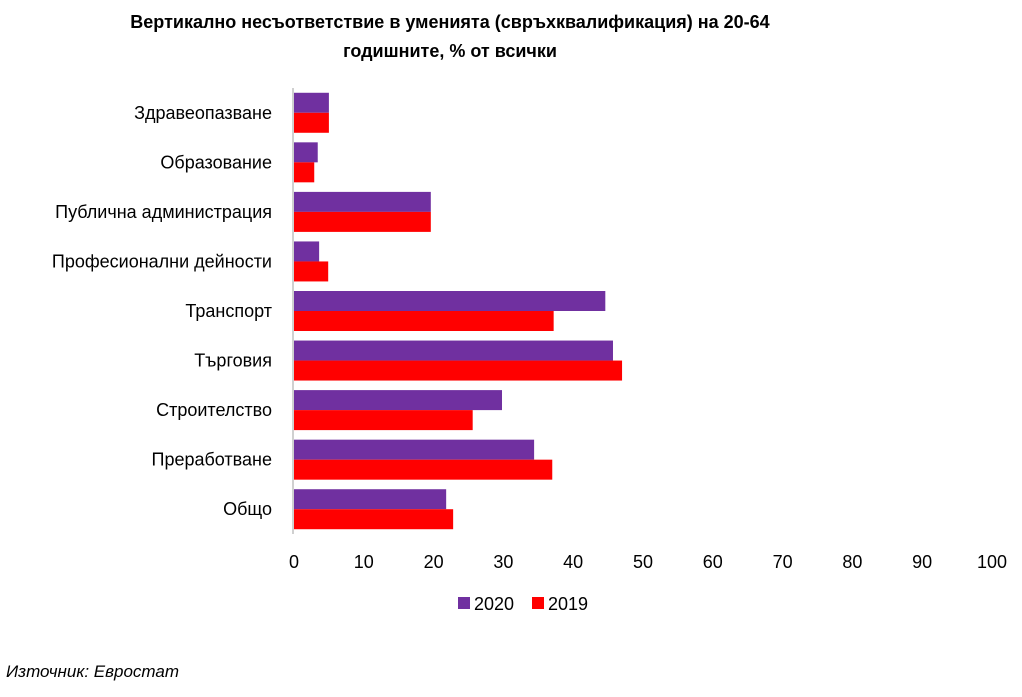 This screenshot has width=1022, height=697. What do you see at coordinates (212, 460) in the screenshot?
I see `category-label: Преработване` at bounding box center [212, 460].